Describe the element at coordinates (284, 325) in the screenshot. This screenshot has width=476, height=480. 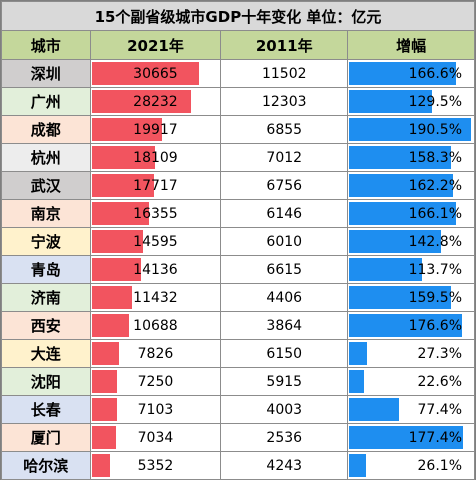
I see `gdp-2011-cell: 3864` at that location.